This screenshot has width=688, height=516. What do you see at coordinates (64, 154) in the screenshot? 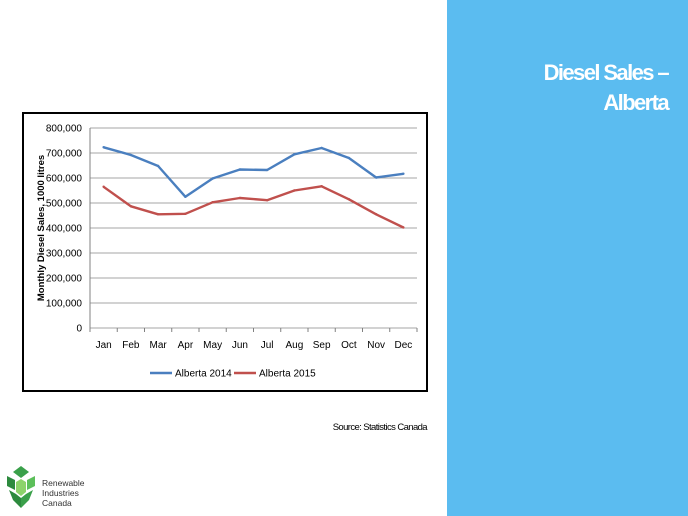
I see `y-tick-label: 700,000` at bounding box center [64, 154].